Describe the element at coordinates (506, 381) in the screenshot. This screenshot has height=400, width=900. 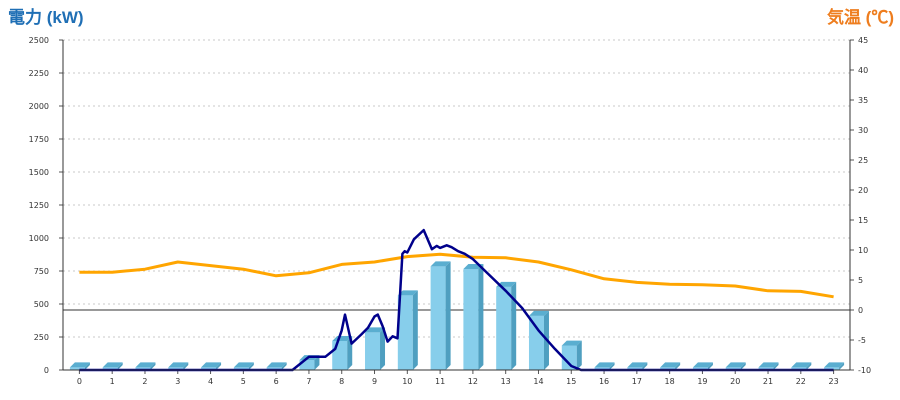
I see `x-tick-label: 13` at that location.